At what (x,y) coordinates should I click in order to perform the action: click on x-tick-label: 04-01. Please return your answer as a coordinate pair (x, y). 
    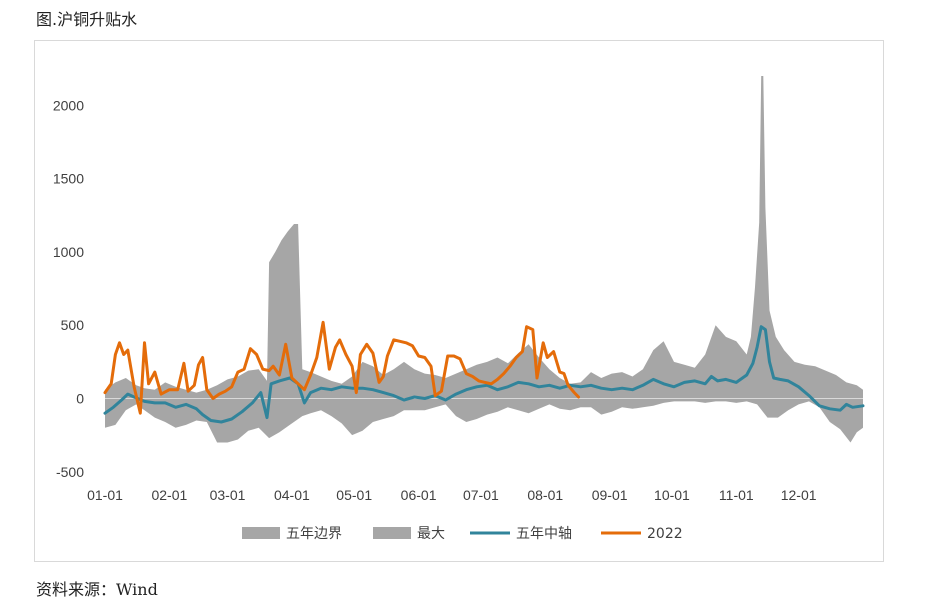
    Looking at the image, I should click on (292, 495).